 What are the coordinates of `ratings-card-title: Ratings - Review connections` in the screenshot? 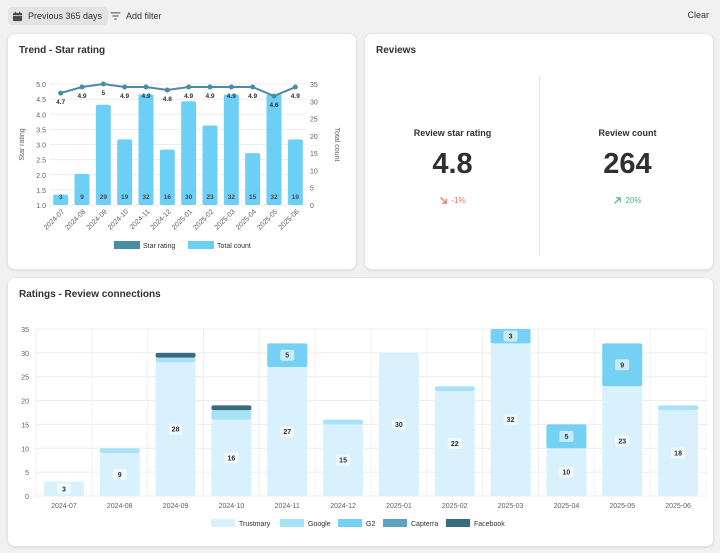 It's located at (90, 294).